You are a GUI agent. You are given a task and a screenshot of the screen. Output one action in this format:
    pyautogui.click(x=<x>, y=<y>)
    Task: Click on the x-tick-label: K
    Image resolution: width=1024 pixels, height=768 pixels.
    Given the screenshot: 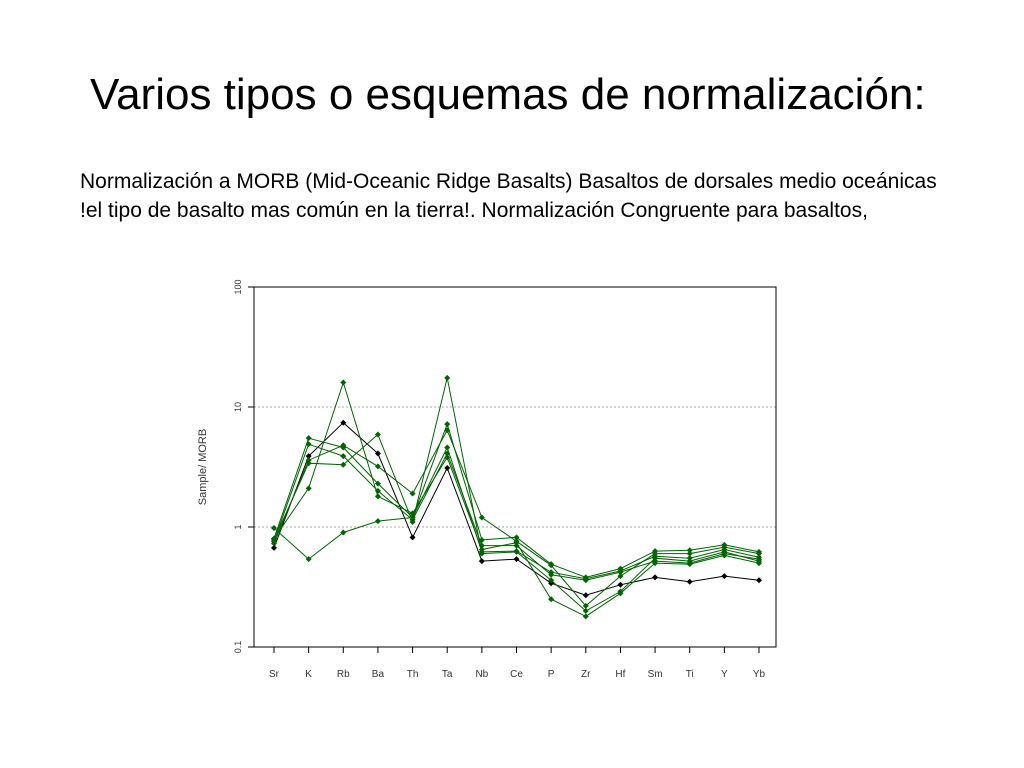 What is the action you would take?
    pyautogui.click(x=308, y=674)
    